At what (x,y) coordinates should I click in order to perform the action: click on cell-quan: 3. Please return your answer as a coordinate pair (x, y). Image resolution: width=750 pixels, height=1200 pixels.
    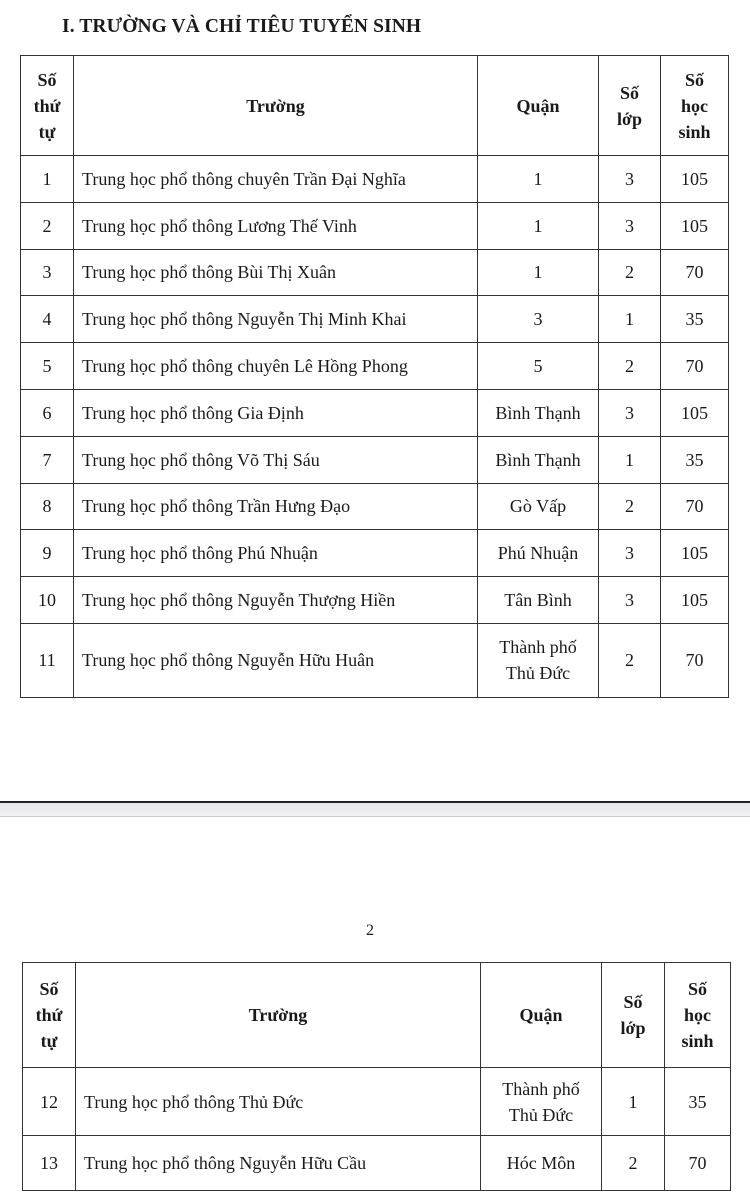
    Looking at the image, I should click on (538, 319).